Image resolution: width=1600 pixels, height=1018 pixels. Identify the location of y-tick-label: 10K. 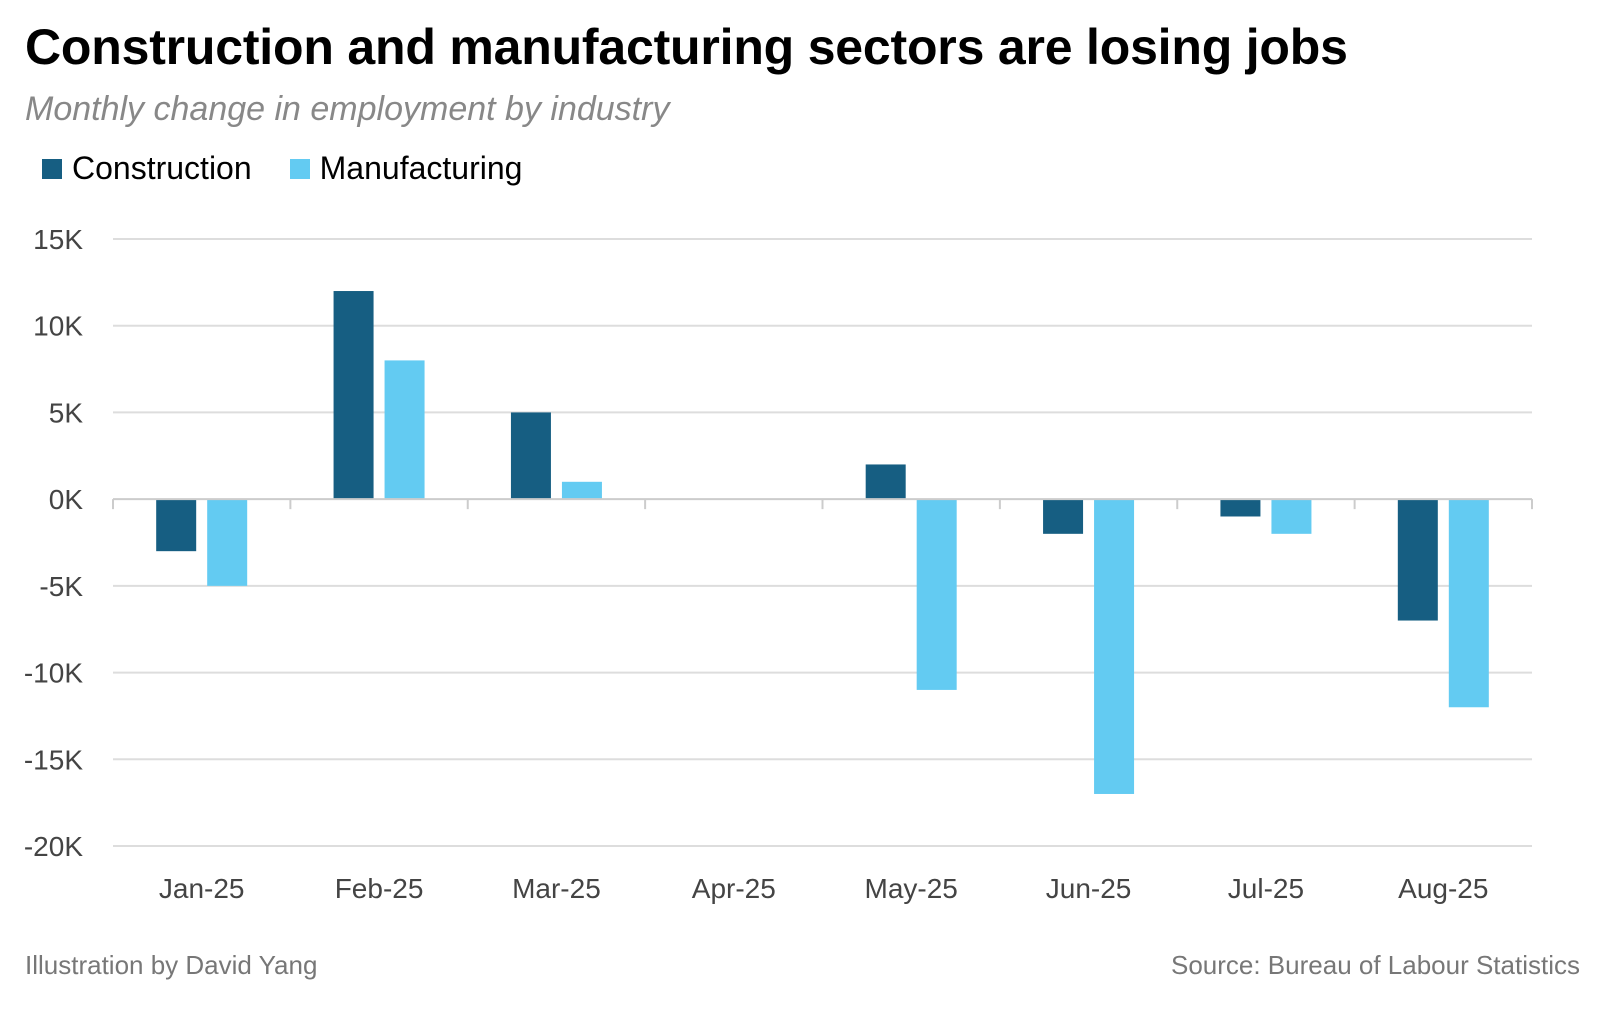
(58, 326).